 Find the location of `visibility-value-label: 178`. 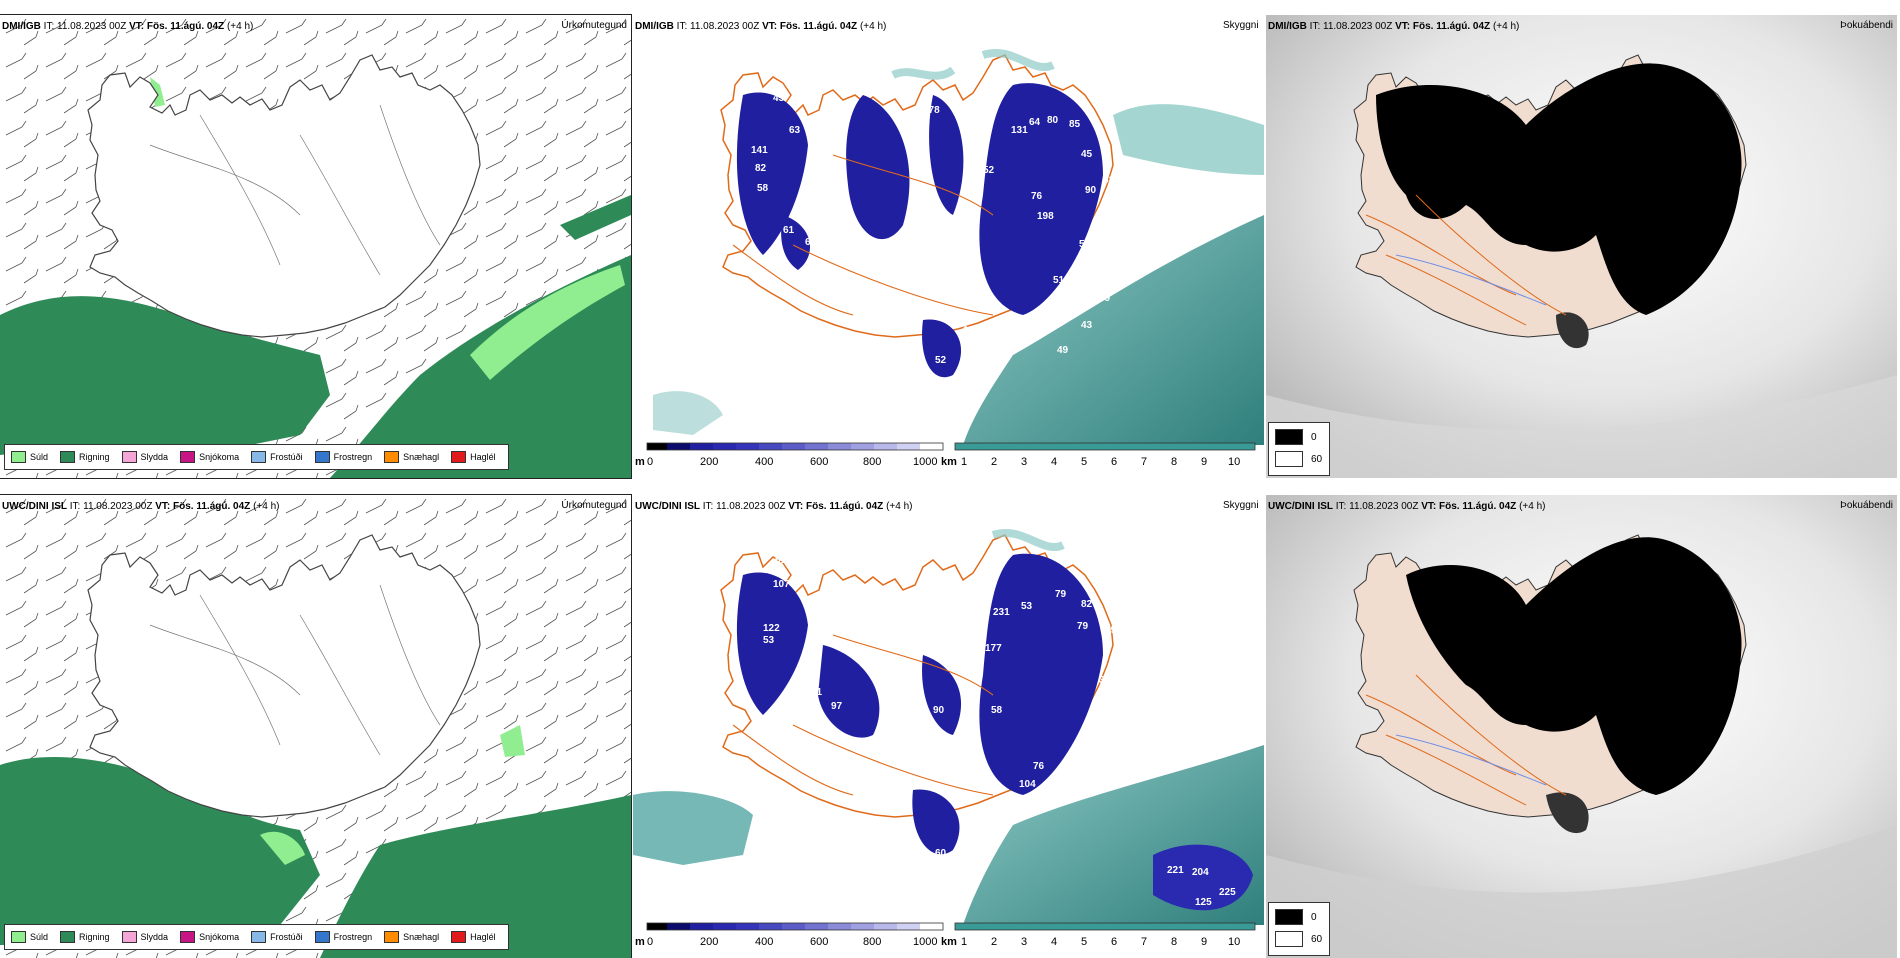

visibility-value-label: 178 is located at coordinates (931, 110).